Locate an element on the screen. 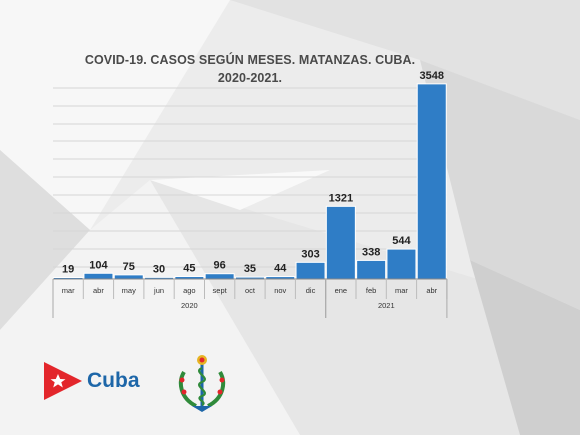  bar-sept is located at coordinates (219, 276).